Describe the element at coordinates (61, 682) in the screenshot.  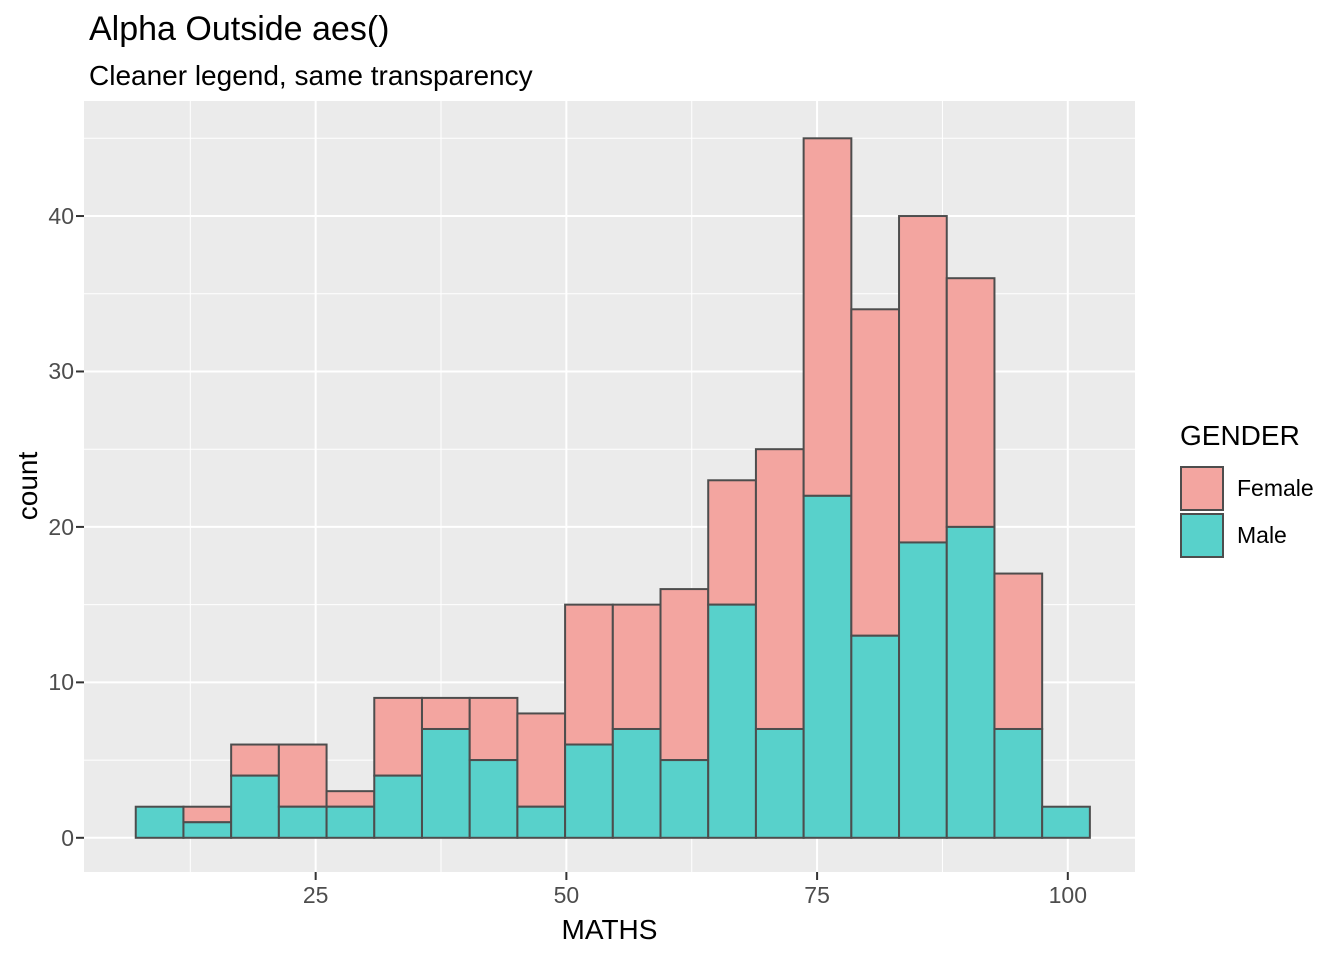
I see `y-tick-label: 10` at that location.